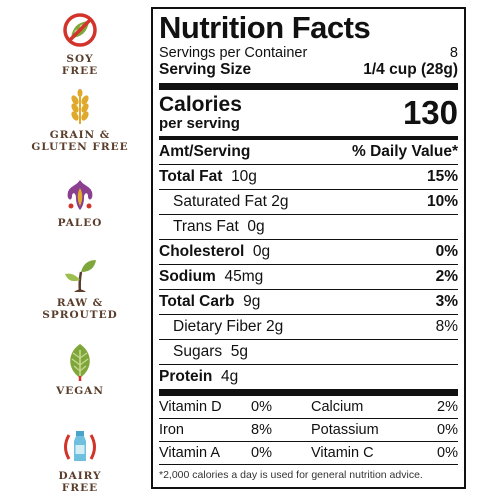 This screenshot has width=500, height=500. Describe the element at coordinates (345, 430) in the screenshot. I see `vitamin-name: Potassium` at that location.